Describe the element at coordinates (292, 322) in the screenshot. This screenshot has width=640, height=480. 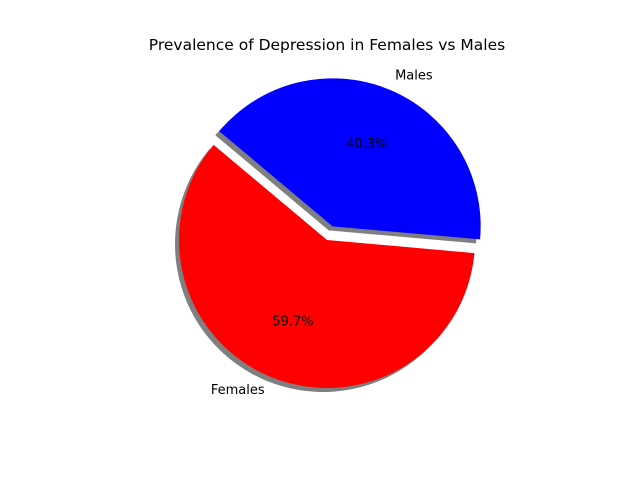
I see `percent-label-females: 59.7%` at that location.